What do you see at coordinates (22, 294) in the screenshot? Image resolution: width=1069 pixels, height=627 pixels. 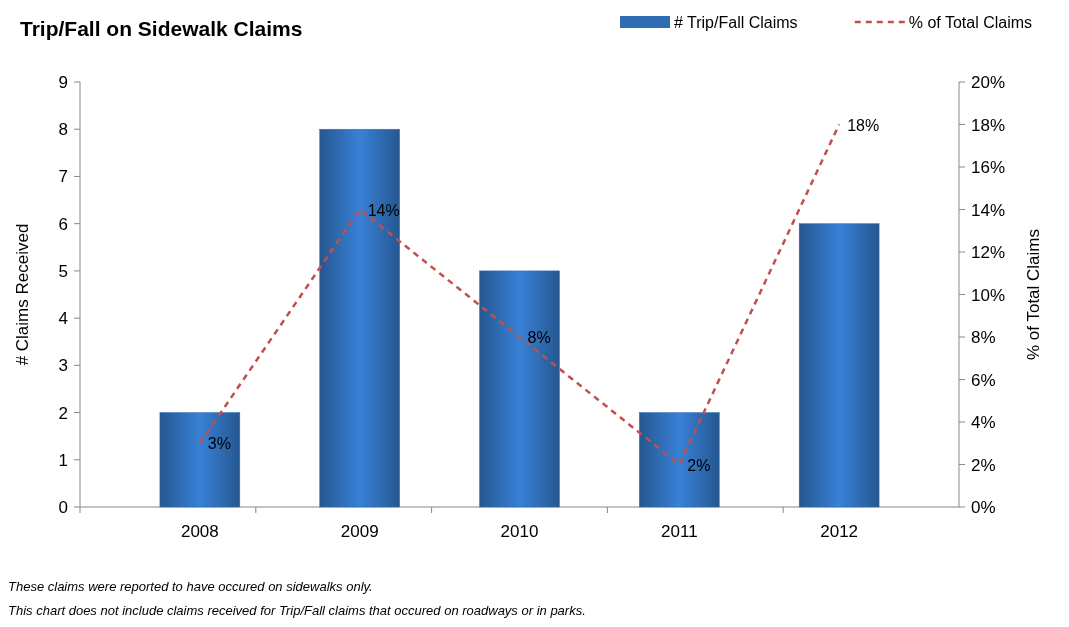 I see `y-axis-title: # Claims Received` at bounding box center [22, 294].